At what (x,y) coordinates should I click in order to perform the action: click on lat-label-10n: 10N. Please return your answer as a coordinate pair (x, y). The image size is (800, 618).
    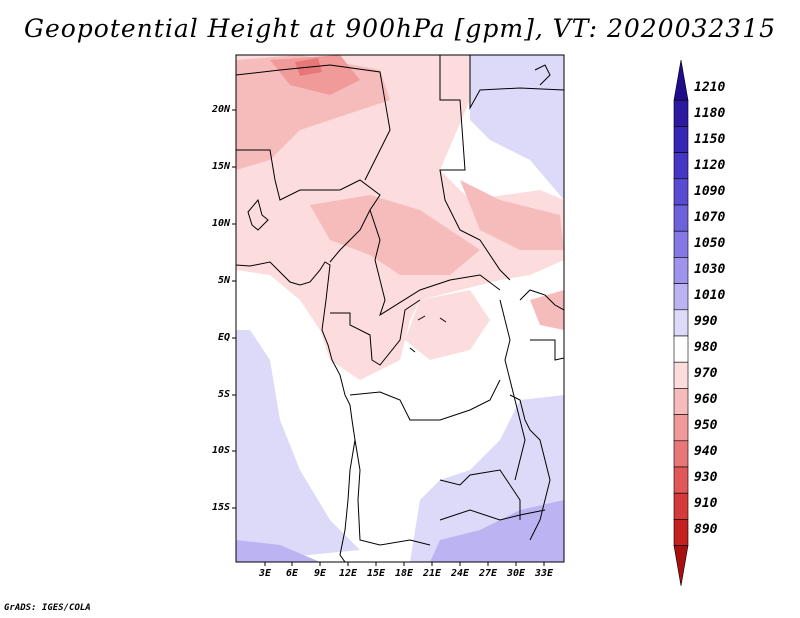
    Looking at the image, I should click on (220, 223).